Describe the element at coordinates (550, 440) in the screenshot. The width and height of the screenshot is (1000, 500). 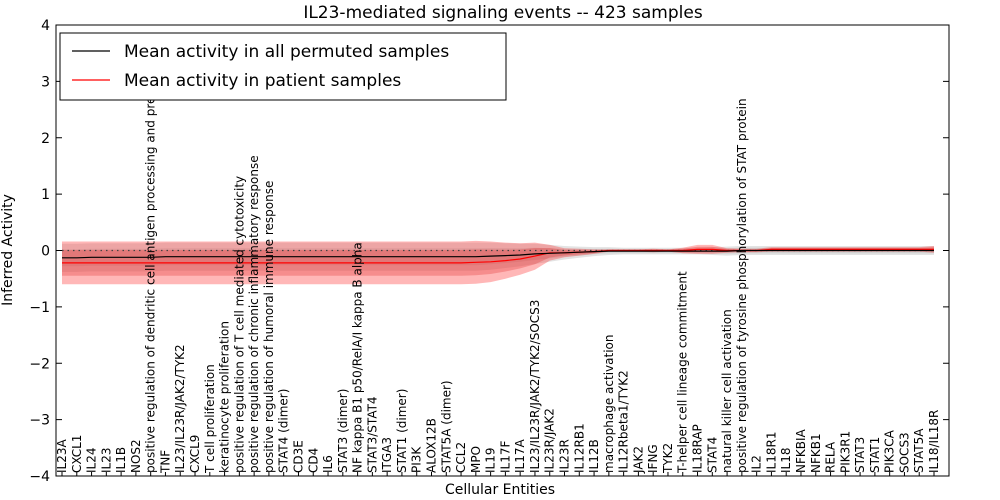
I see `x-category-label: IL23R/JAK2` at that location.